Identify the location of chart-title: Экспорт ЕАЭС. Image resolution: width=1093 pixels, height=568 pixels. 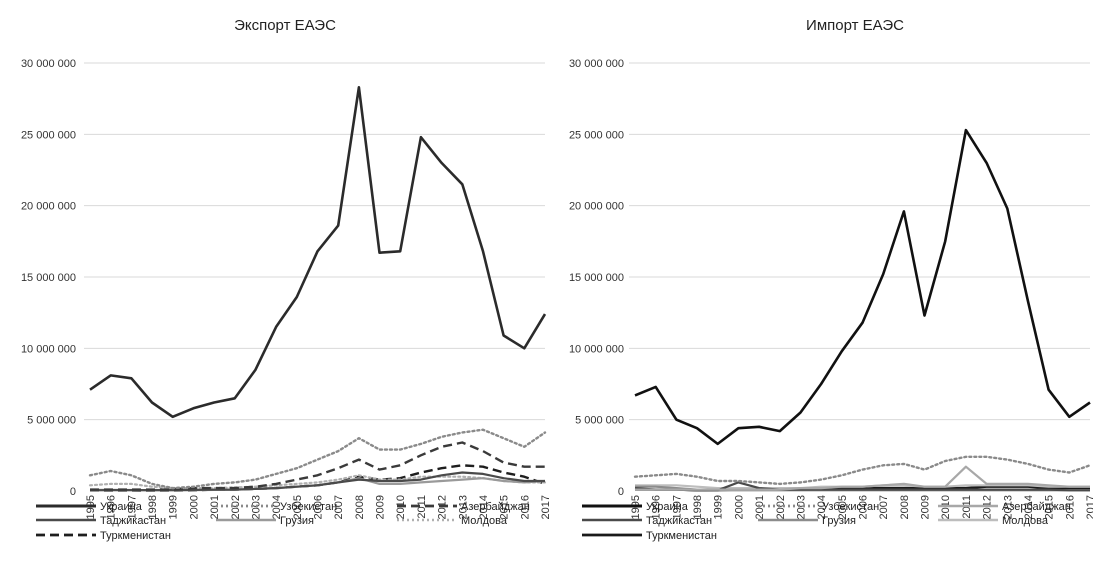
(285, 25).